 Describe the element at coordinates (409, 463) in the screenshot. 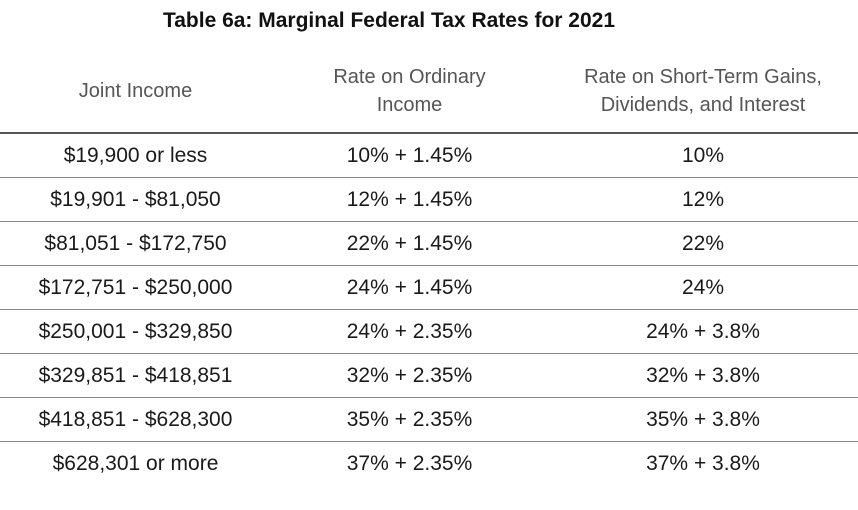

I see `cell-ordinary-rate: 37% + 2.35%` at that location.